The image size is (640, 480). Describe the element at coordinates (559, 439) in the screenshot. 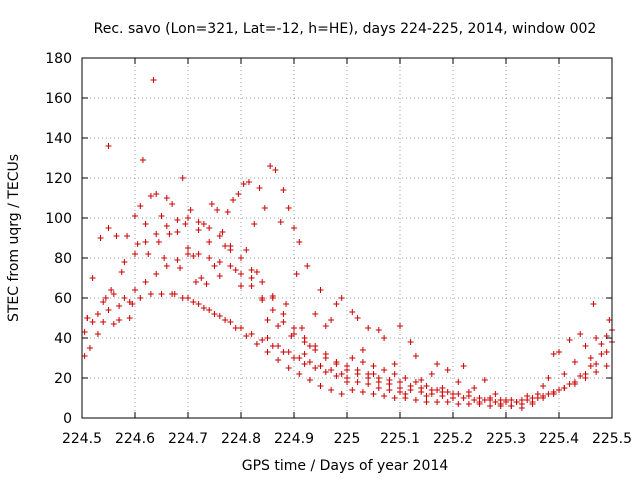

I see `x-tick-label: 225.4` at that location.